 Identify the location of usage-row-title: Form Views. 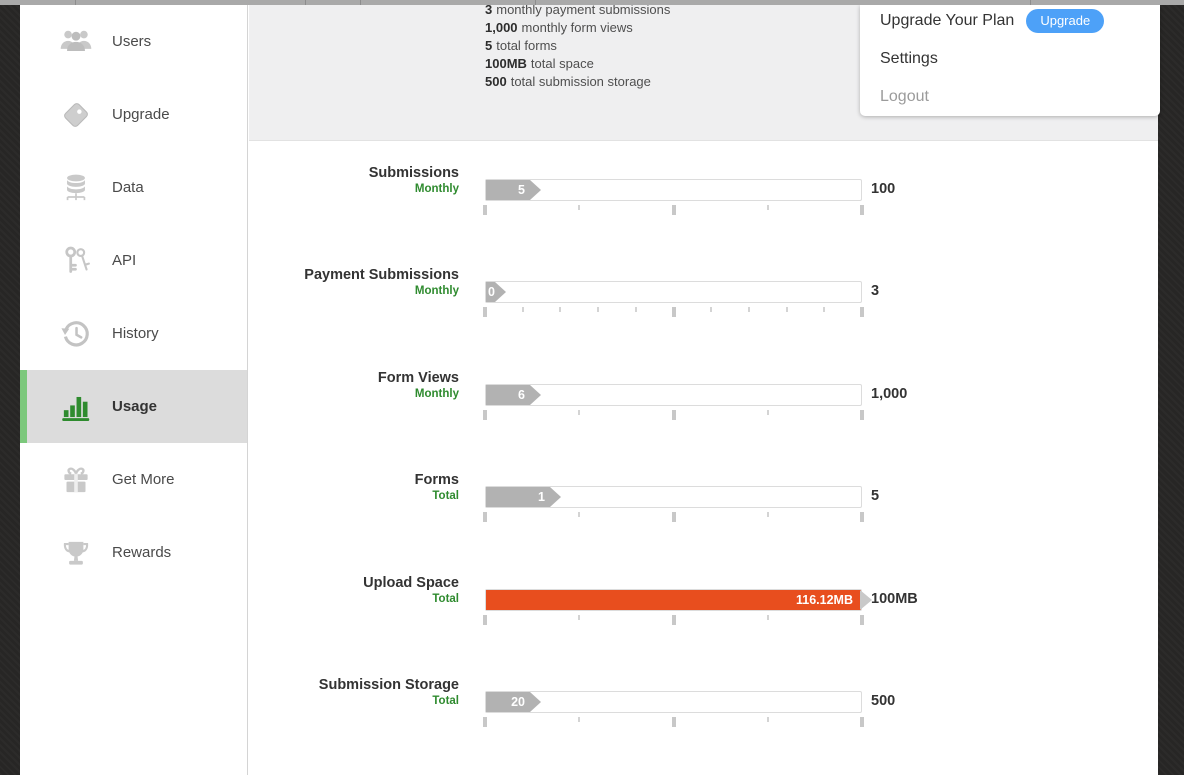
(418, 378).